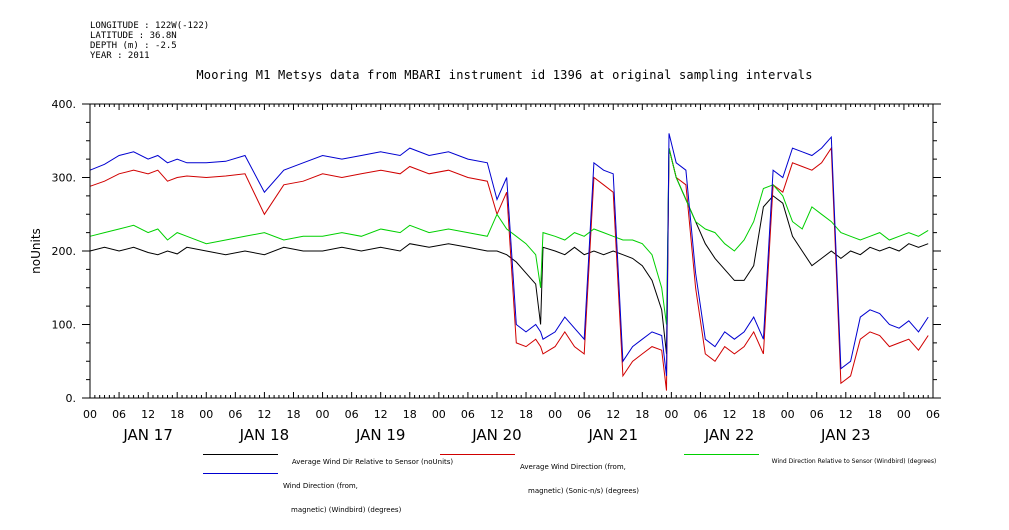 This screenshot has height=530, width=1009. I want to click on x-day-label: JAN 21, so click(612, 435).